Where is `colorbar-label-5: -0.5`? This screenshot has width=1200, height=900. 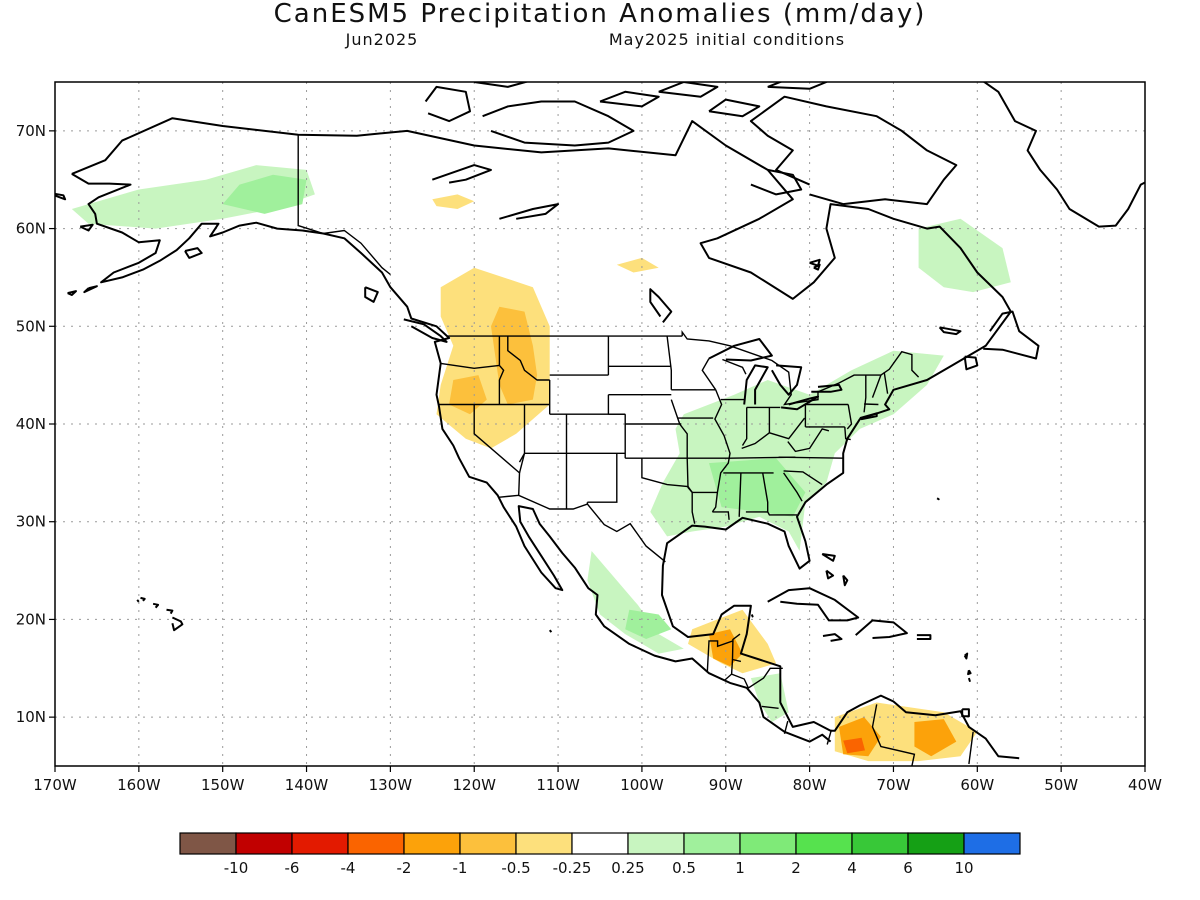
colorbar-label-5: -0.5 is located at coordinates (515, 868).